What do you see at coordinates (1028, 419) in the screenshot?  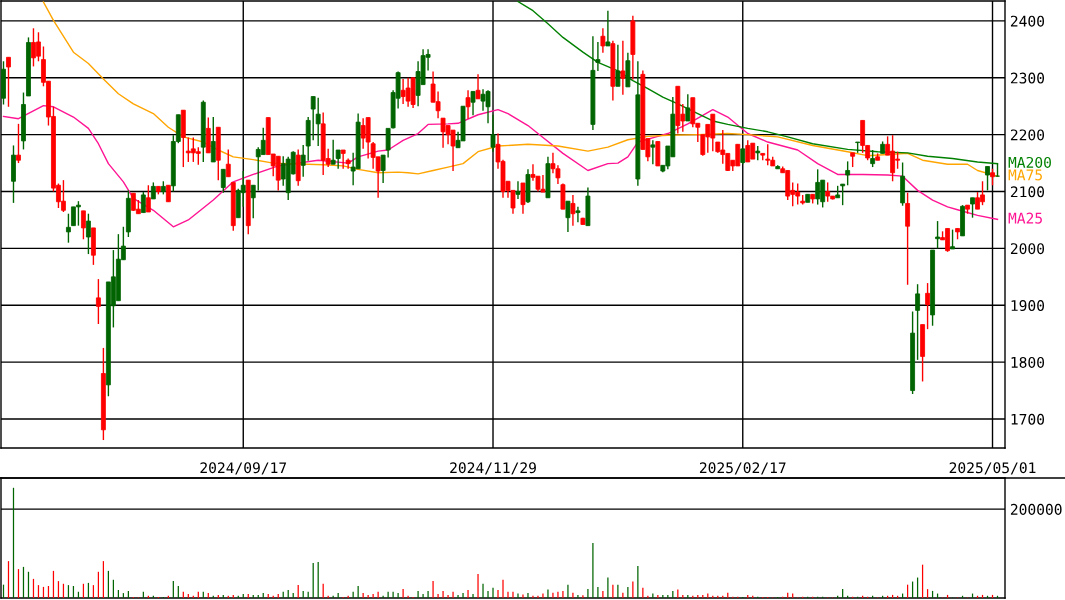 I see `y-tick-label: 1700` at bounding box center [1028, 419].